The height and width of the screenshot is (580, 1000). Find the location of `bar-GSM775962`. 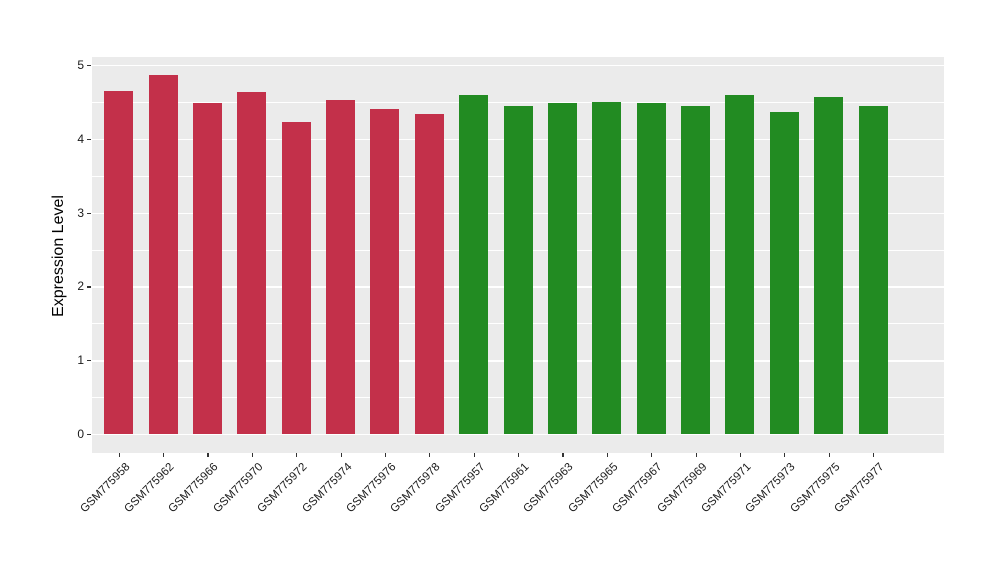

bar-GSM775962 is located at coordinates (163, 254).